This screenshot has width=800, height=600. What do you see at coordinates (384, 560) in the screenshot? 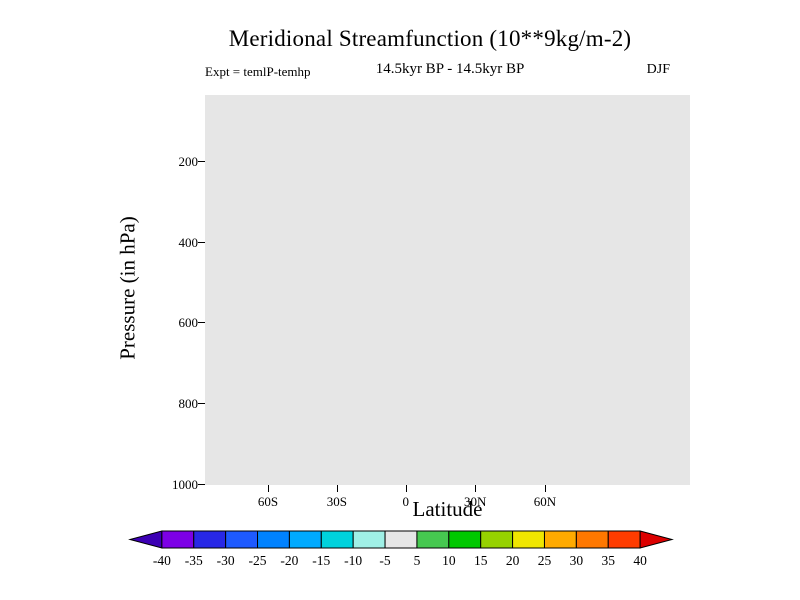
I see `colorbar-tick-label: -5` at bounding box center [384, 560].